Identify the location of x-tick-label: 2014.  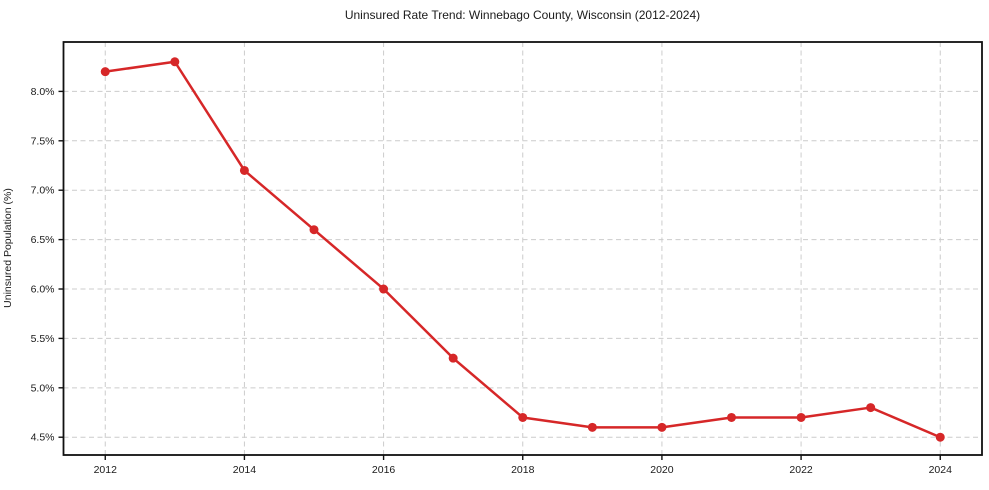
(245, 470).